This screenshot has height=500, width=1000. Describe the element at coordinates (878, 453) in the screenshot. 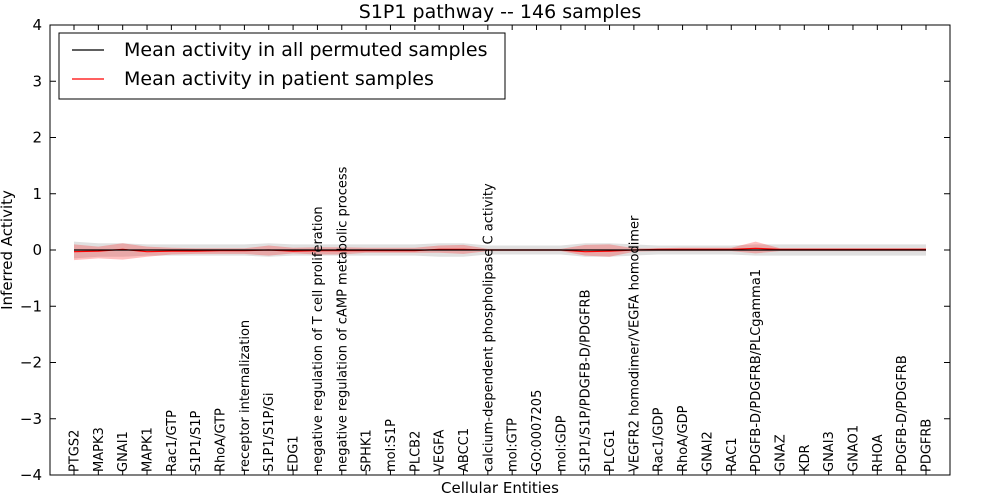

I see `x-tick-label: RHOA` at that location.